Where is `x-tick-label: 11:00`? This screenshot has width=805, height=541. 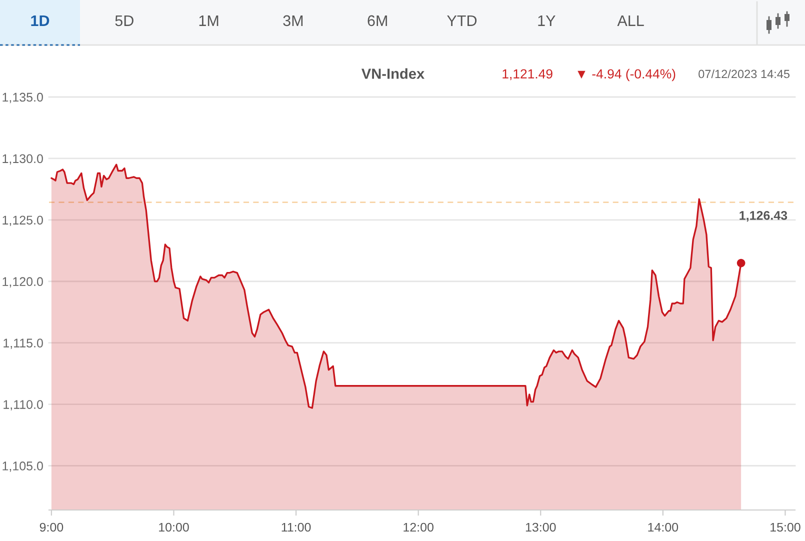 x-tick-label: 11:00 is located at coordinates (296, 527).